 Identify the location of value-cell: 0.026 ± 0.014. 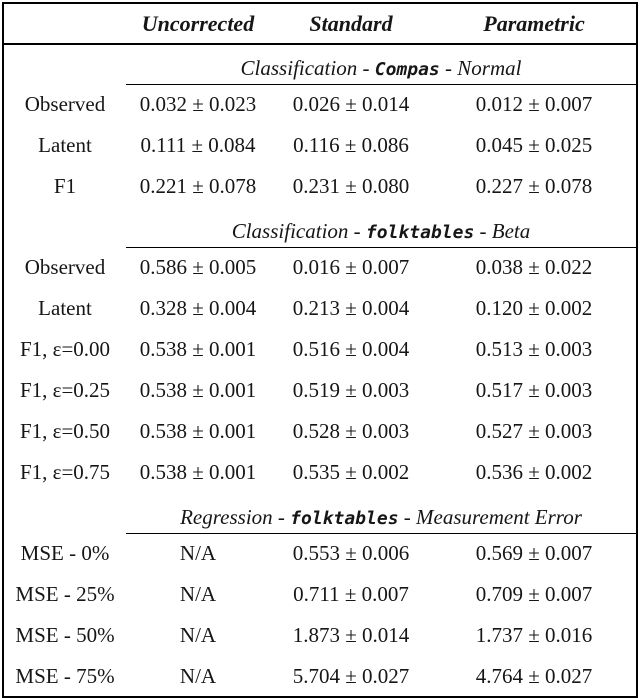
(351, 104).